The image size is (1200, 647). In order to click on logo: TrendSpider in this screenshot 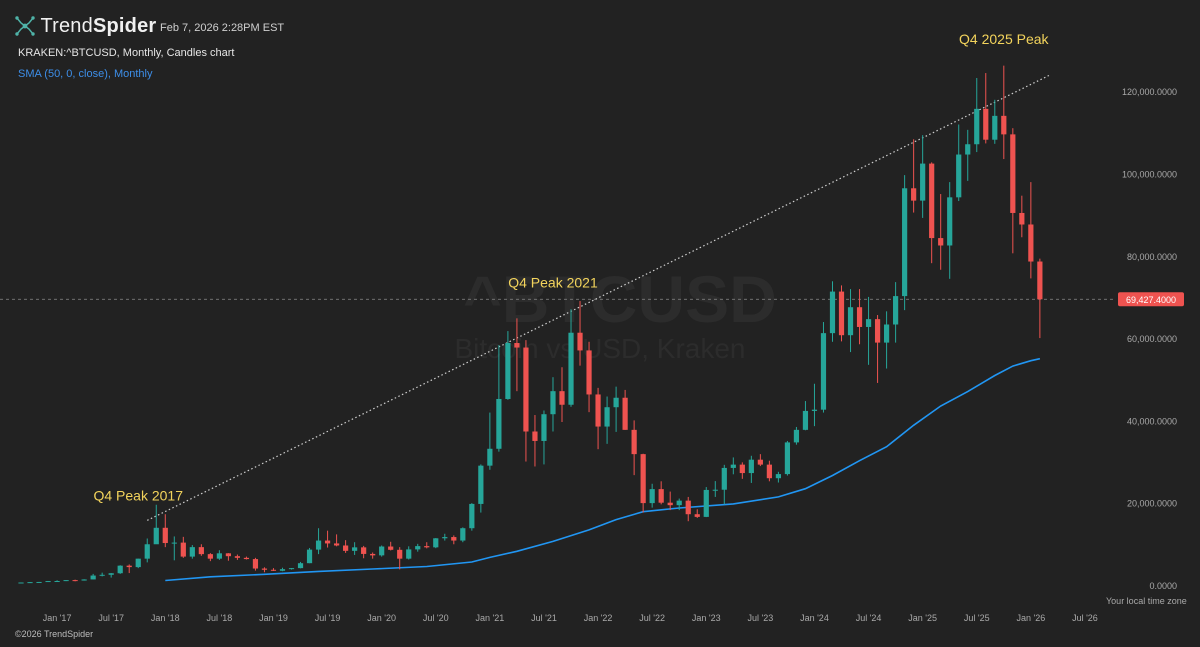, I will do `click(85, 26)`.